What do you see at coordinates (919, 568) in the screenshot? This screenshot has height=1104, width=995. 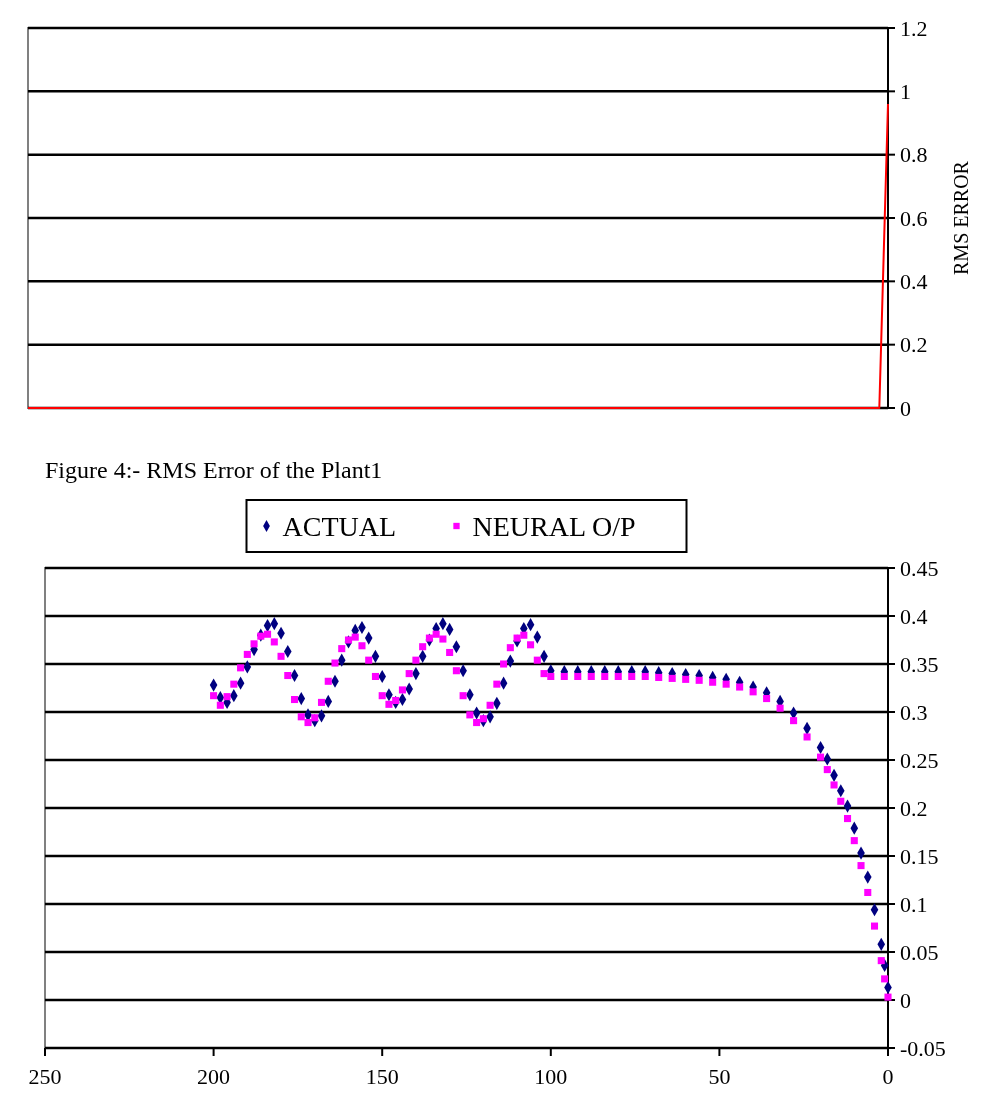 I see `y-tick-label: 0.45` at bounding box center [919, 568].